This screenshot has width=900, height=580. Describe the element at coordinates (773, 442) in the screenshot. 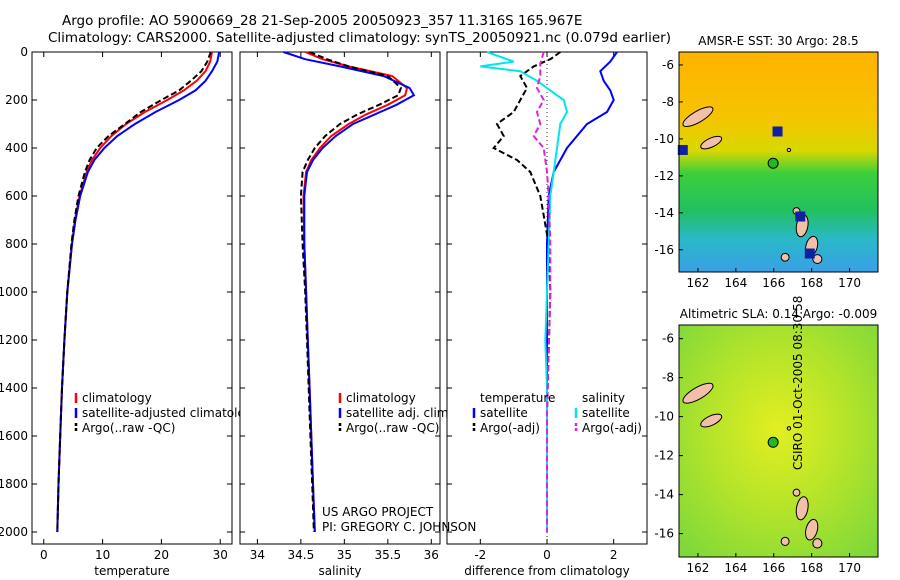

I see `sla_map-argo-marker` at that location.